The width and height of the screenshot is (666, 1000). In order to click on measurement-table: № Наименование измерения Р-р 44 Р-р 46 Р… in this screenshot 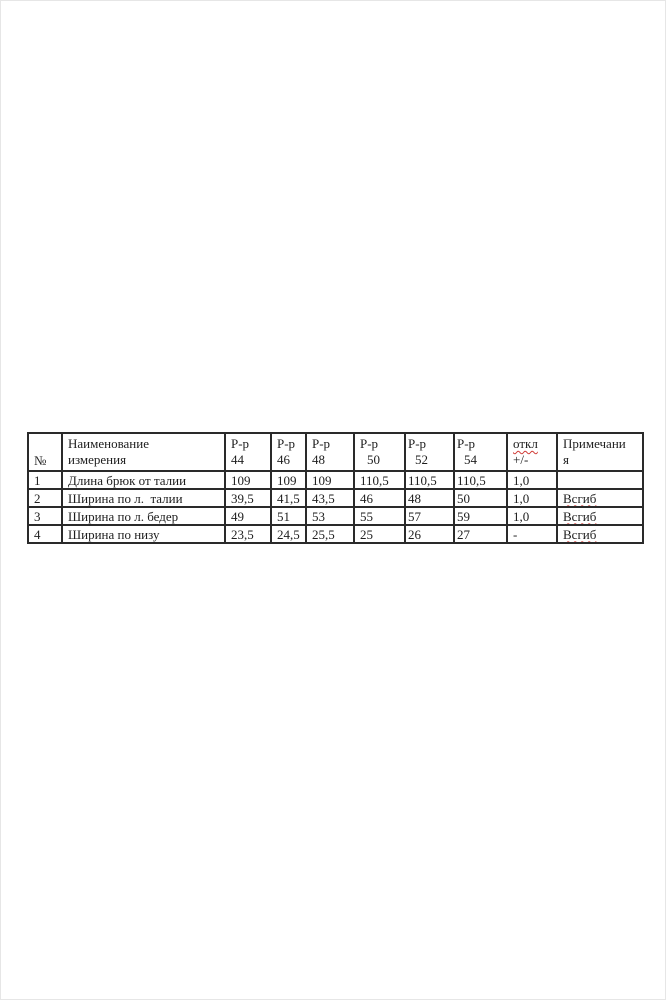, I will do `click(335, 488)`.